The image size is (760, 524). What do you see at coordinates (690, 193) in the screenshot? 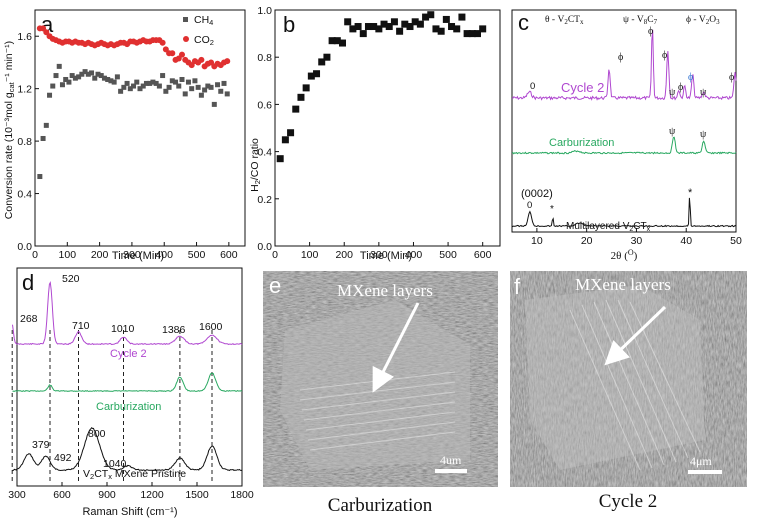
I see `c-star-2: *` at bounding box center [690, 193].